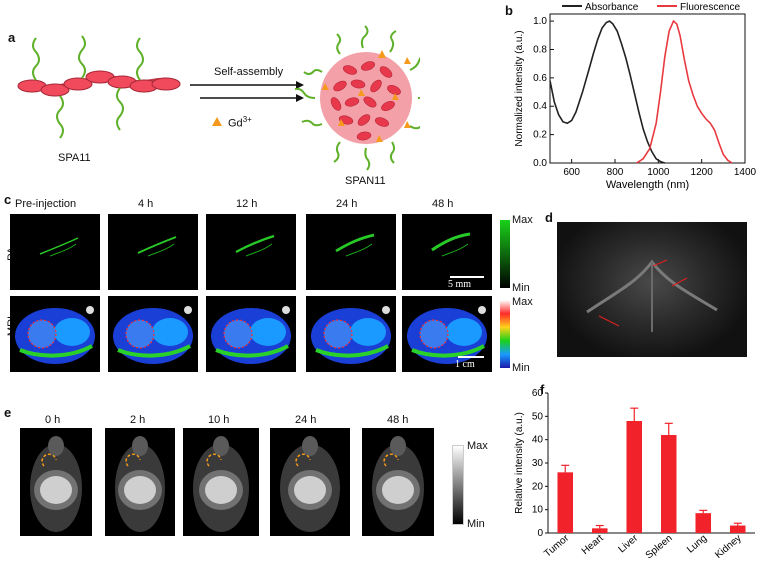 The image size is (760, 571). I want to click on spa11-label: SPA11, so click(74, 158).